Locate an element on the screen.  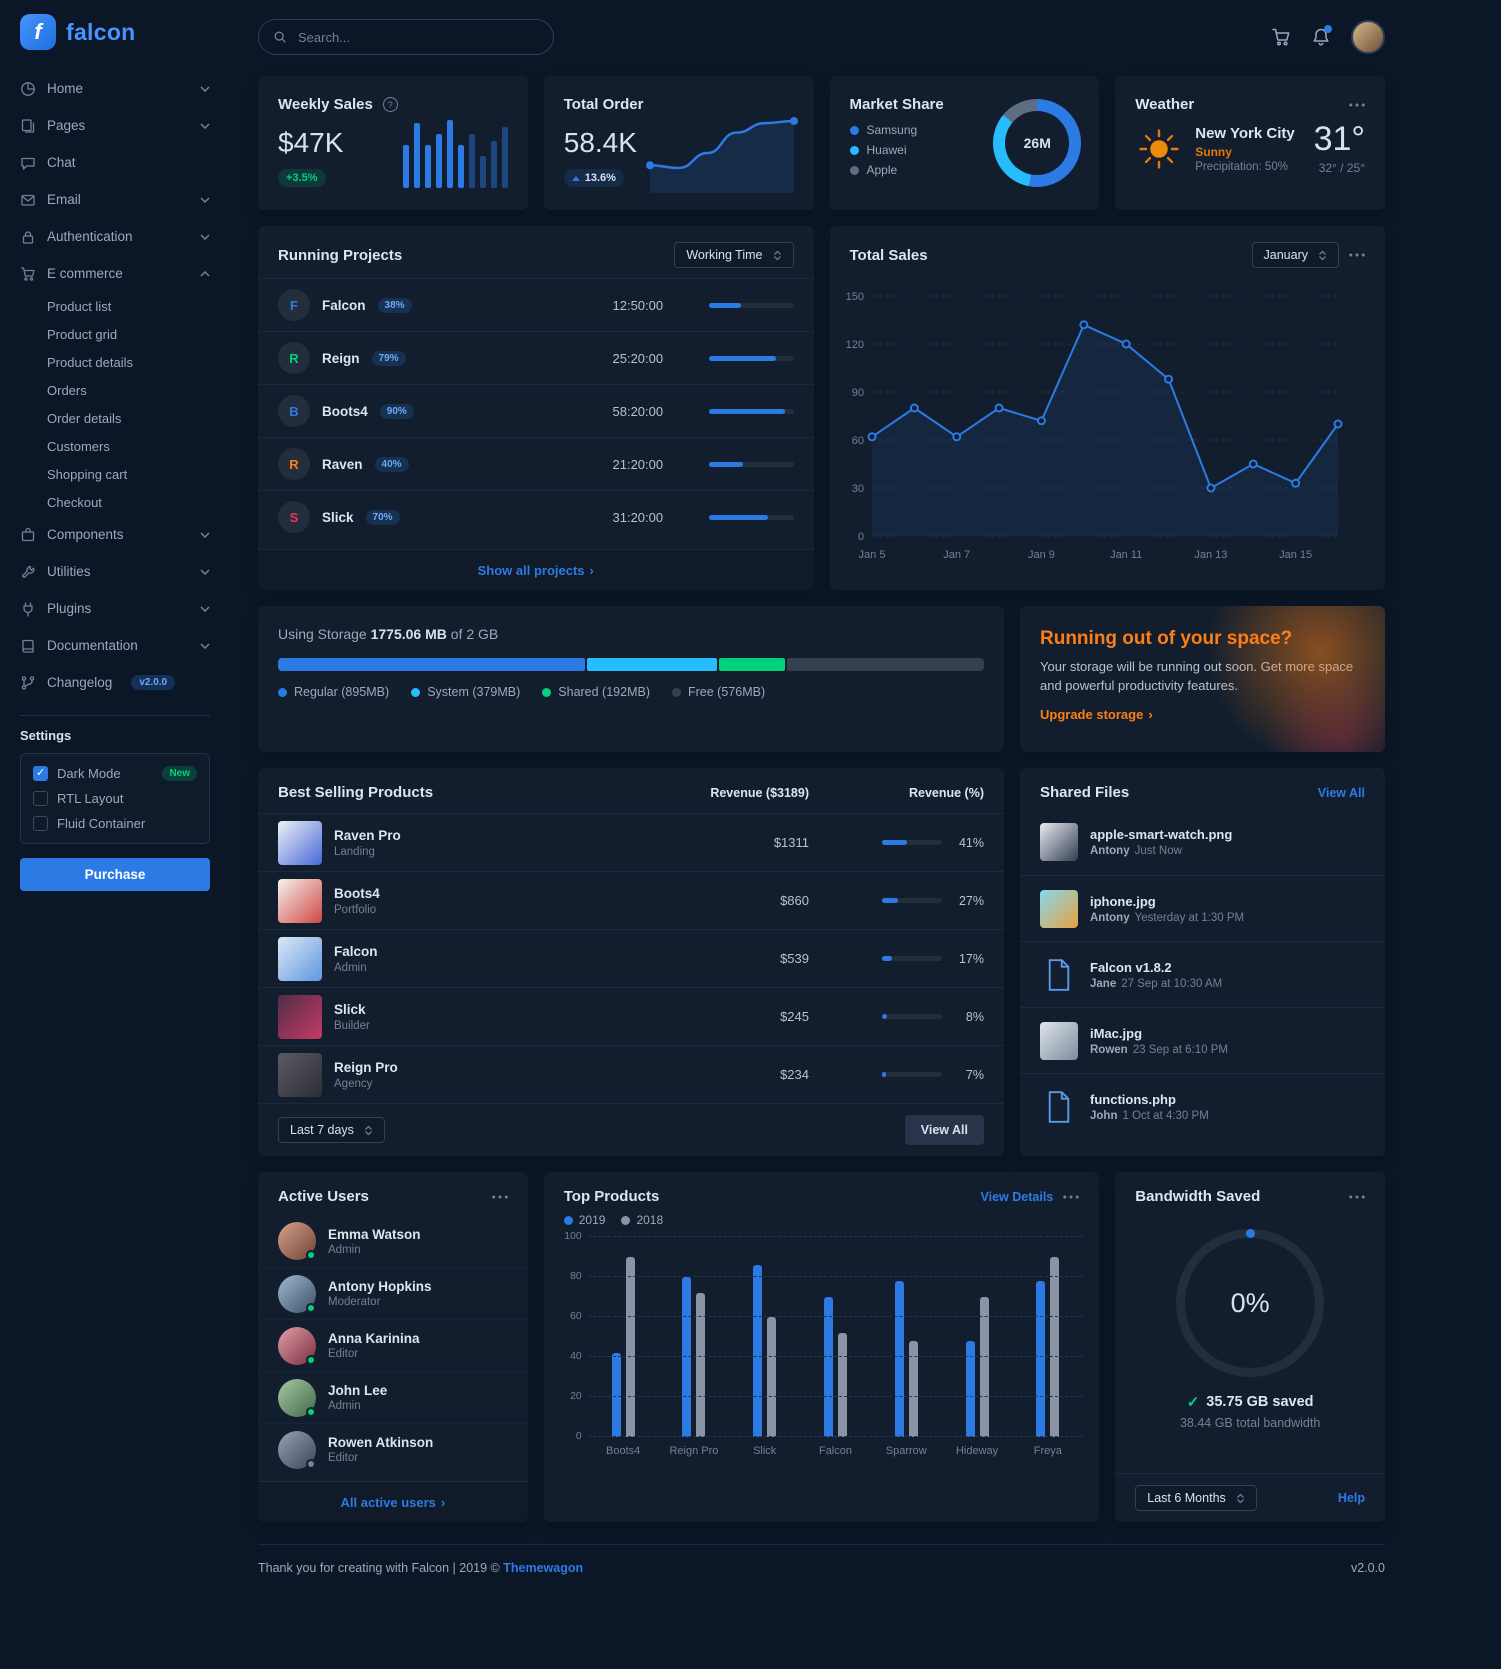
help-link: Help is located at coordinates (1351, 1498).